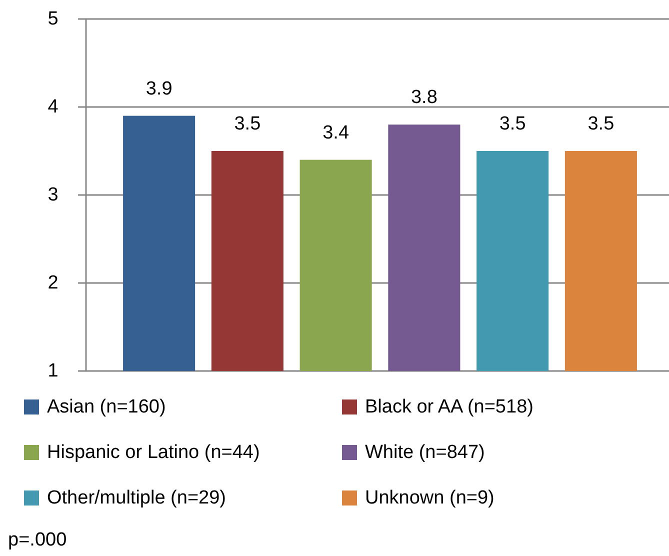 Image resolution: width=669 pixels, height=556 pixels. What do you see at coordinates (336, 133) in the screenshot?
I see `data-label: 3.4` at bounding box center [336, 133].